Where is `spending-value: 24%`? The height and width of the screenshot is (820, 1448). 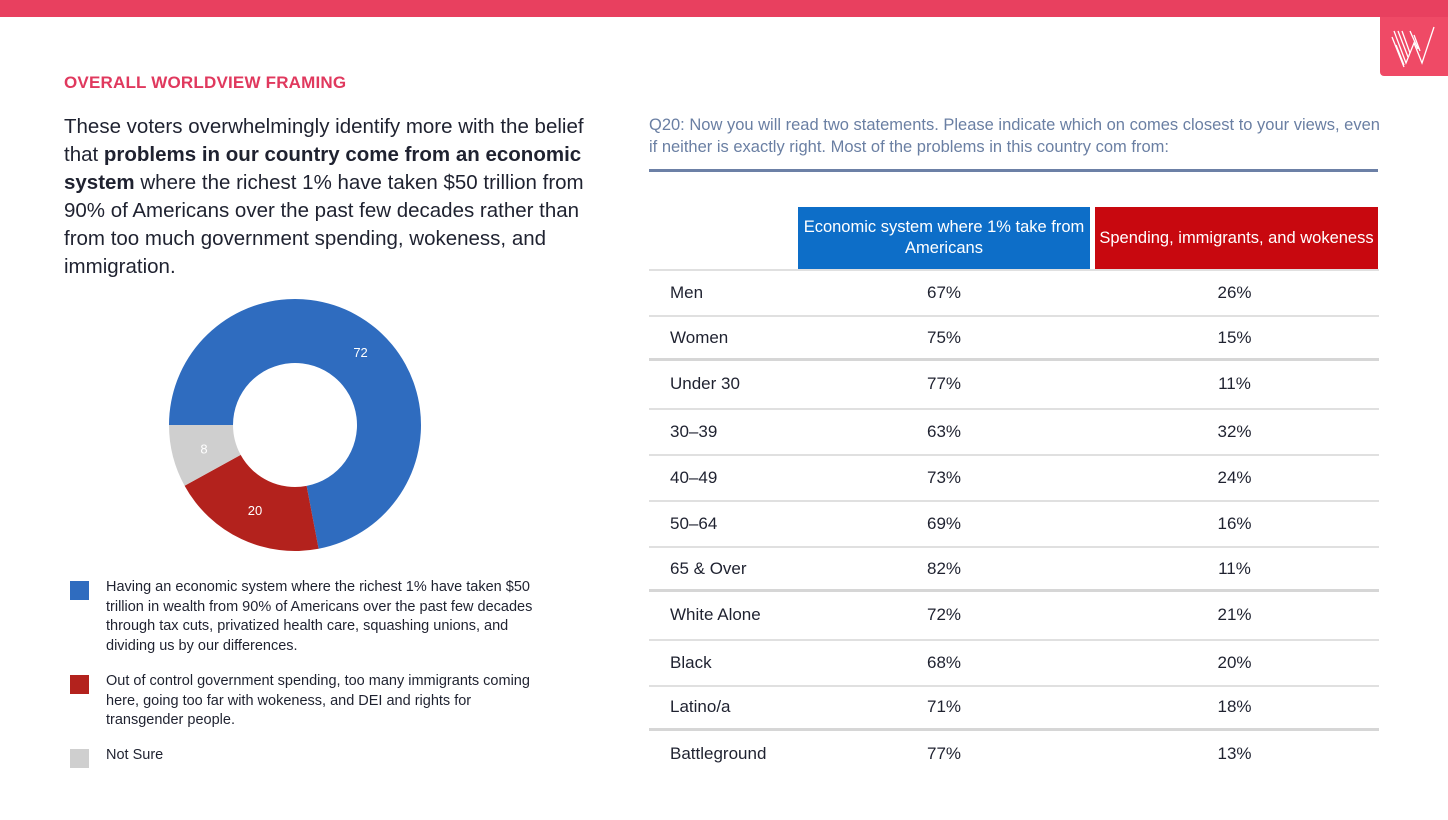 spending-value: 24% is located at coordinates (1234, 477).